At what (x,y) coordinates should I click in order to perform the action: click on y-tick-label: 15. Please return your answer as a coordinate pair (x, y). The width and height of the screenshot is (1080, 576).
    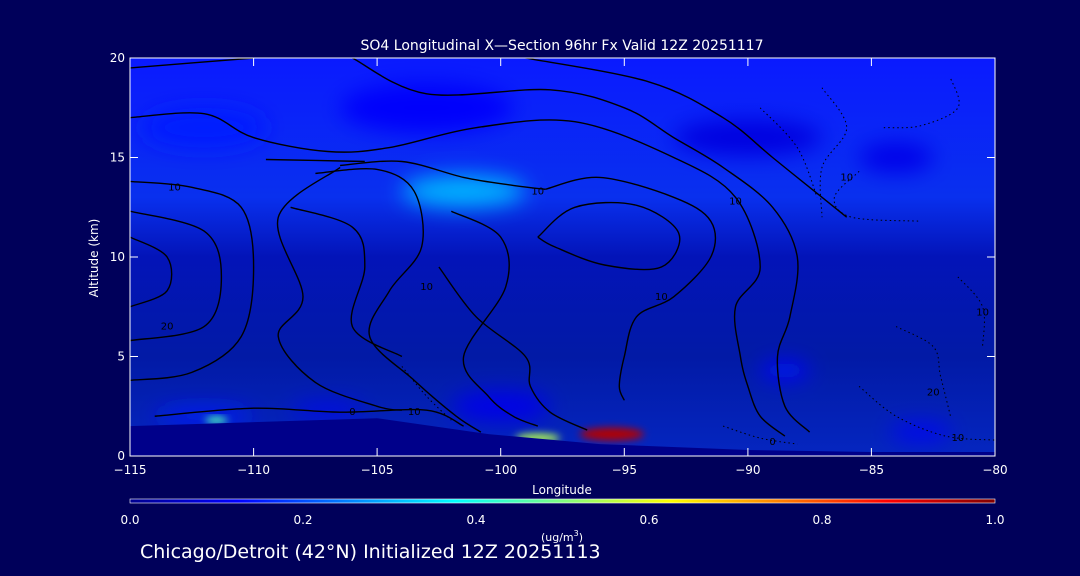
    Looking at the image, I should click on (117, 158).